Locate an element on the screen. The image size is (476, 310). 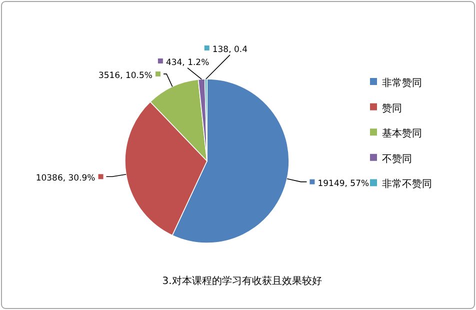
data-label: 19149, 57% is located at coordinates (344, 183).